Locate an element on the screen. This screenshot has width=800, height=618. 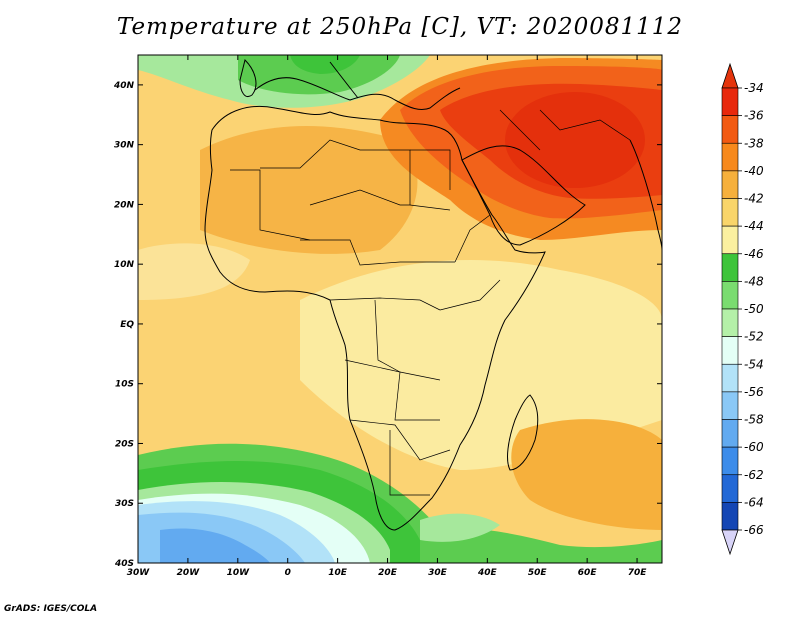
colorbar-top-arrow is located at coordinates (730, 75).